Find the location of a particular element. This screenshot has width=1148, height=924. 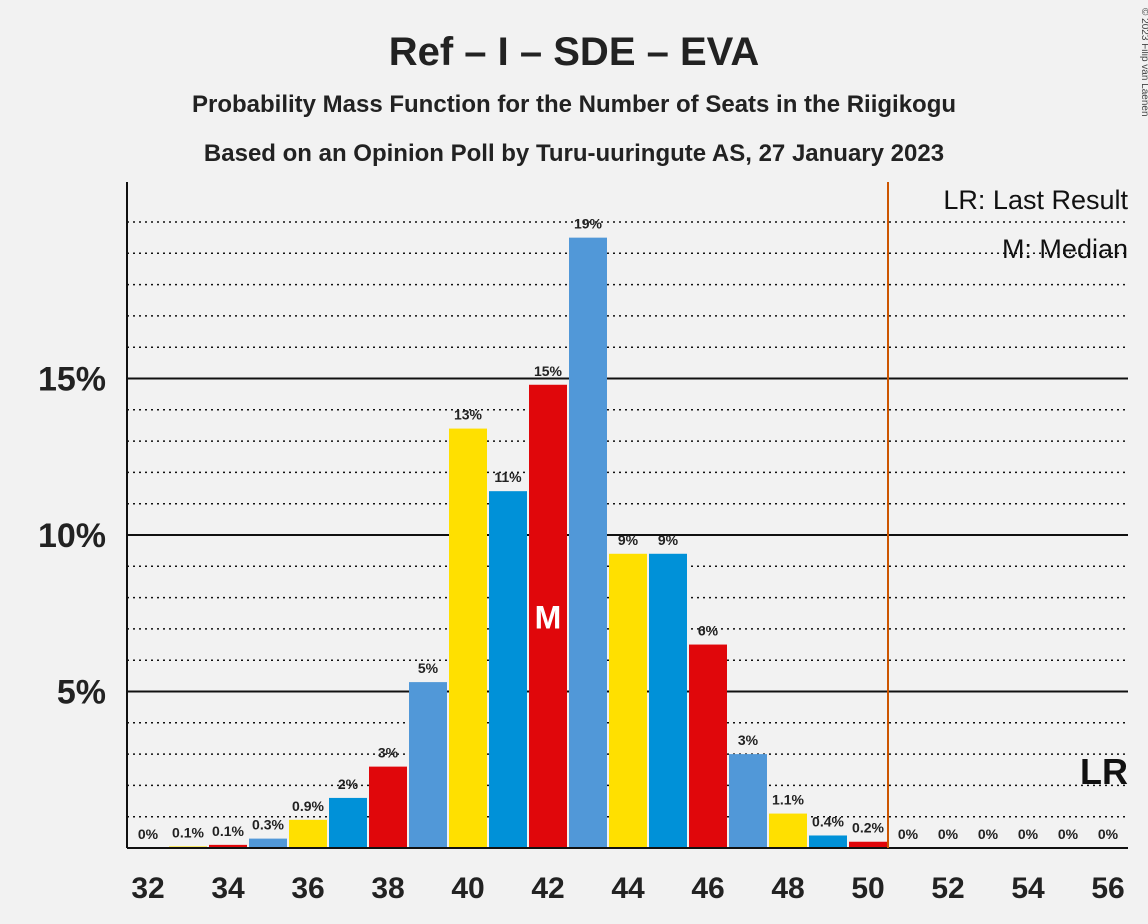

x-tick-label: 48 is located at coordinates (787, 888).